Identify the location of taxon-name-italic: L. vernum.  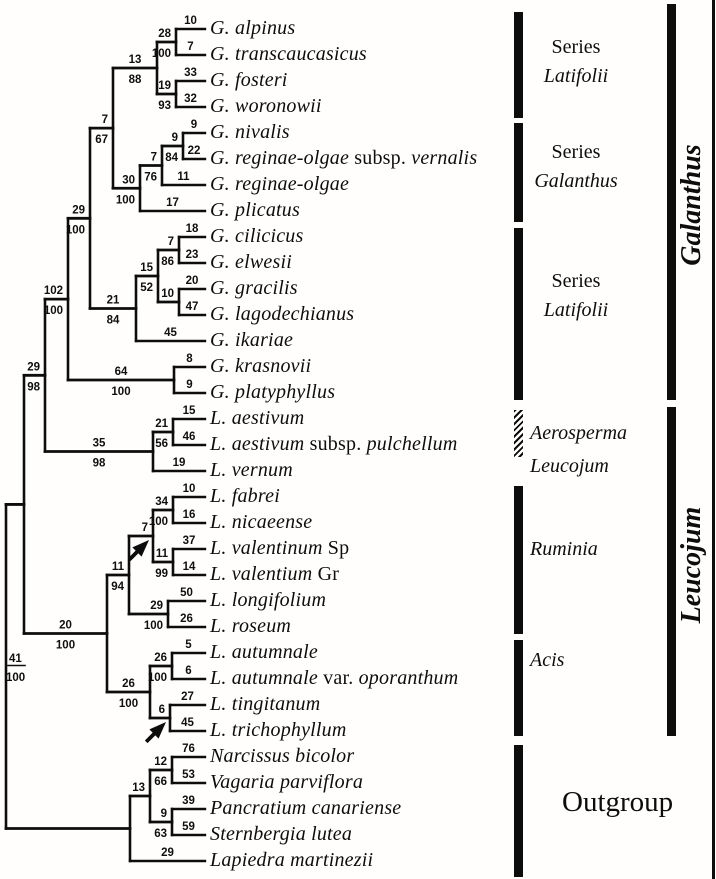
(251, 470).